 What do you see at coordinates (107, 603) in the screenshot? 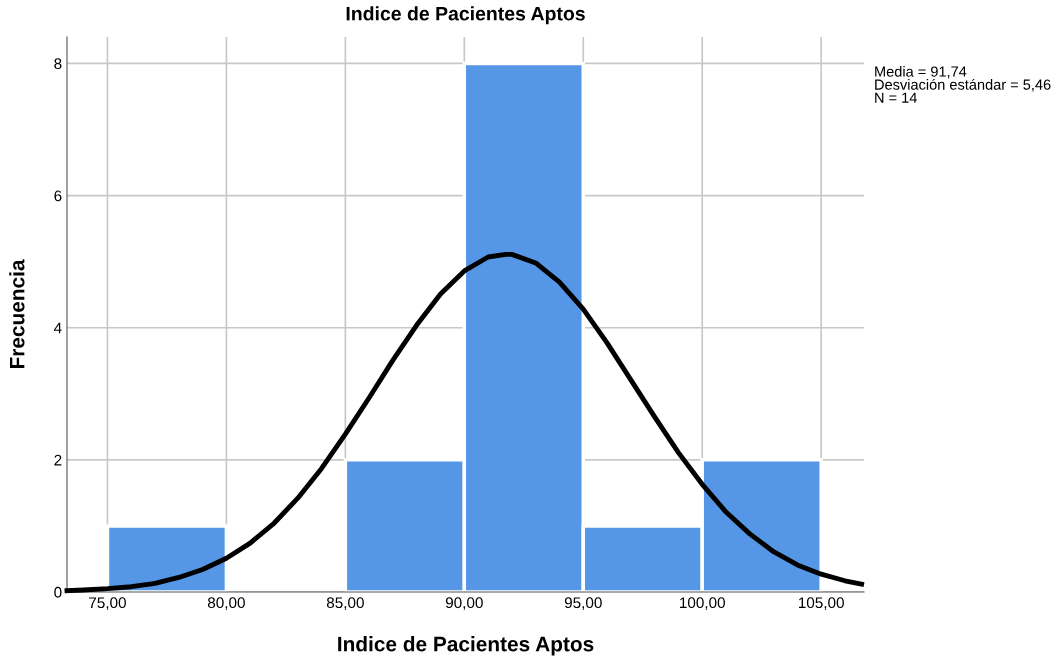
I see `x-tick-label: 75,00` at bounding box center [107, 603].